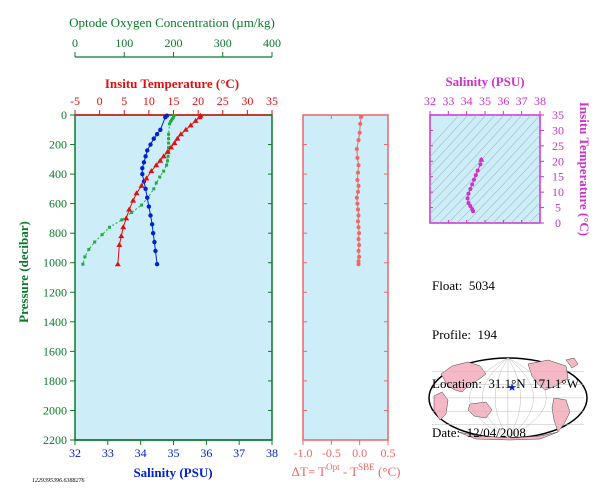  I want to click on footer-id: 1229395396.6388276, so click(58, 481).